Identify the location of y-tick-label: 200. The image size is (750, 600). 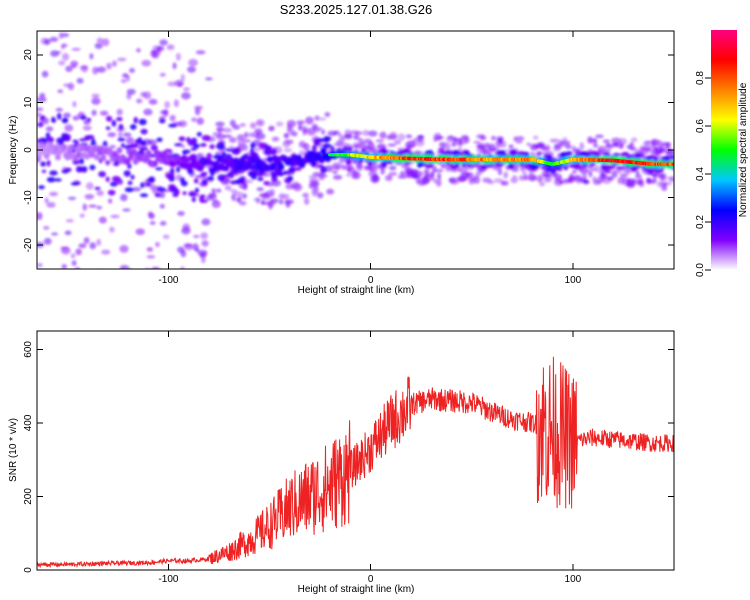
(28, 496).